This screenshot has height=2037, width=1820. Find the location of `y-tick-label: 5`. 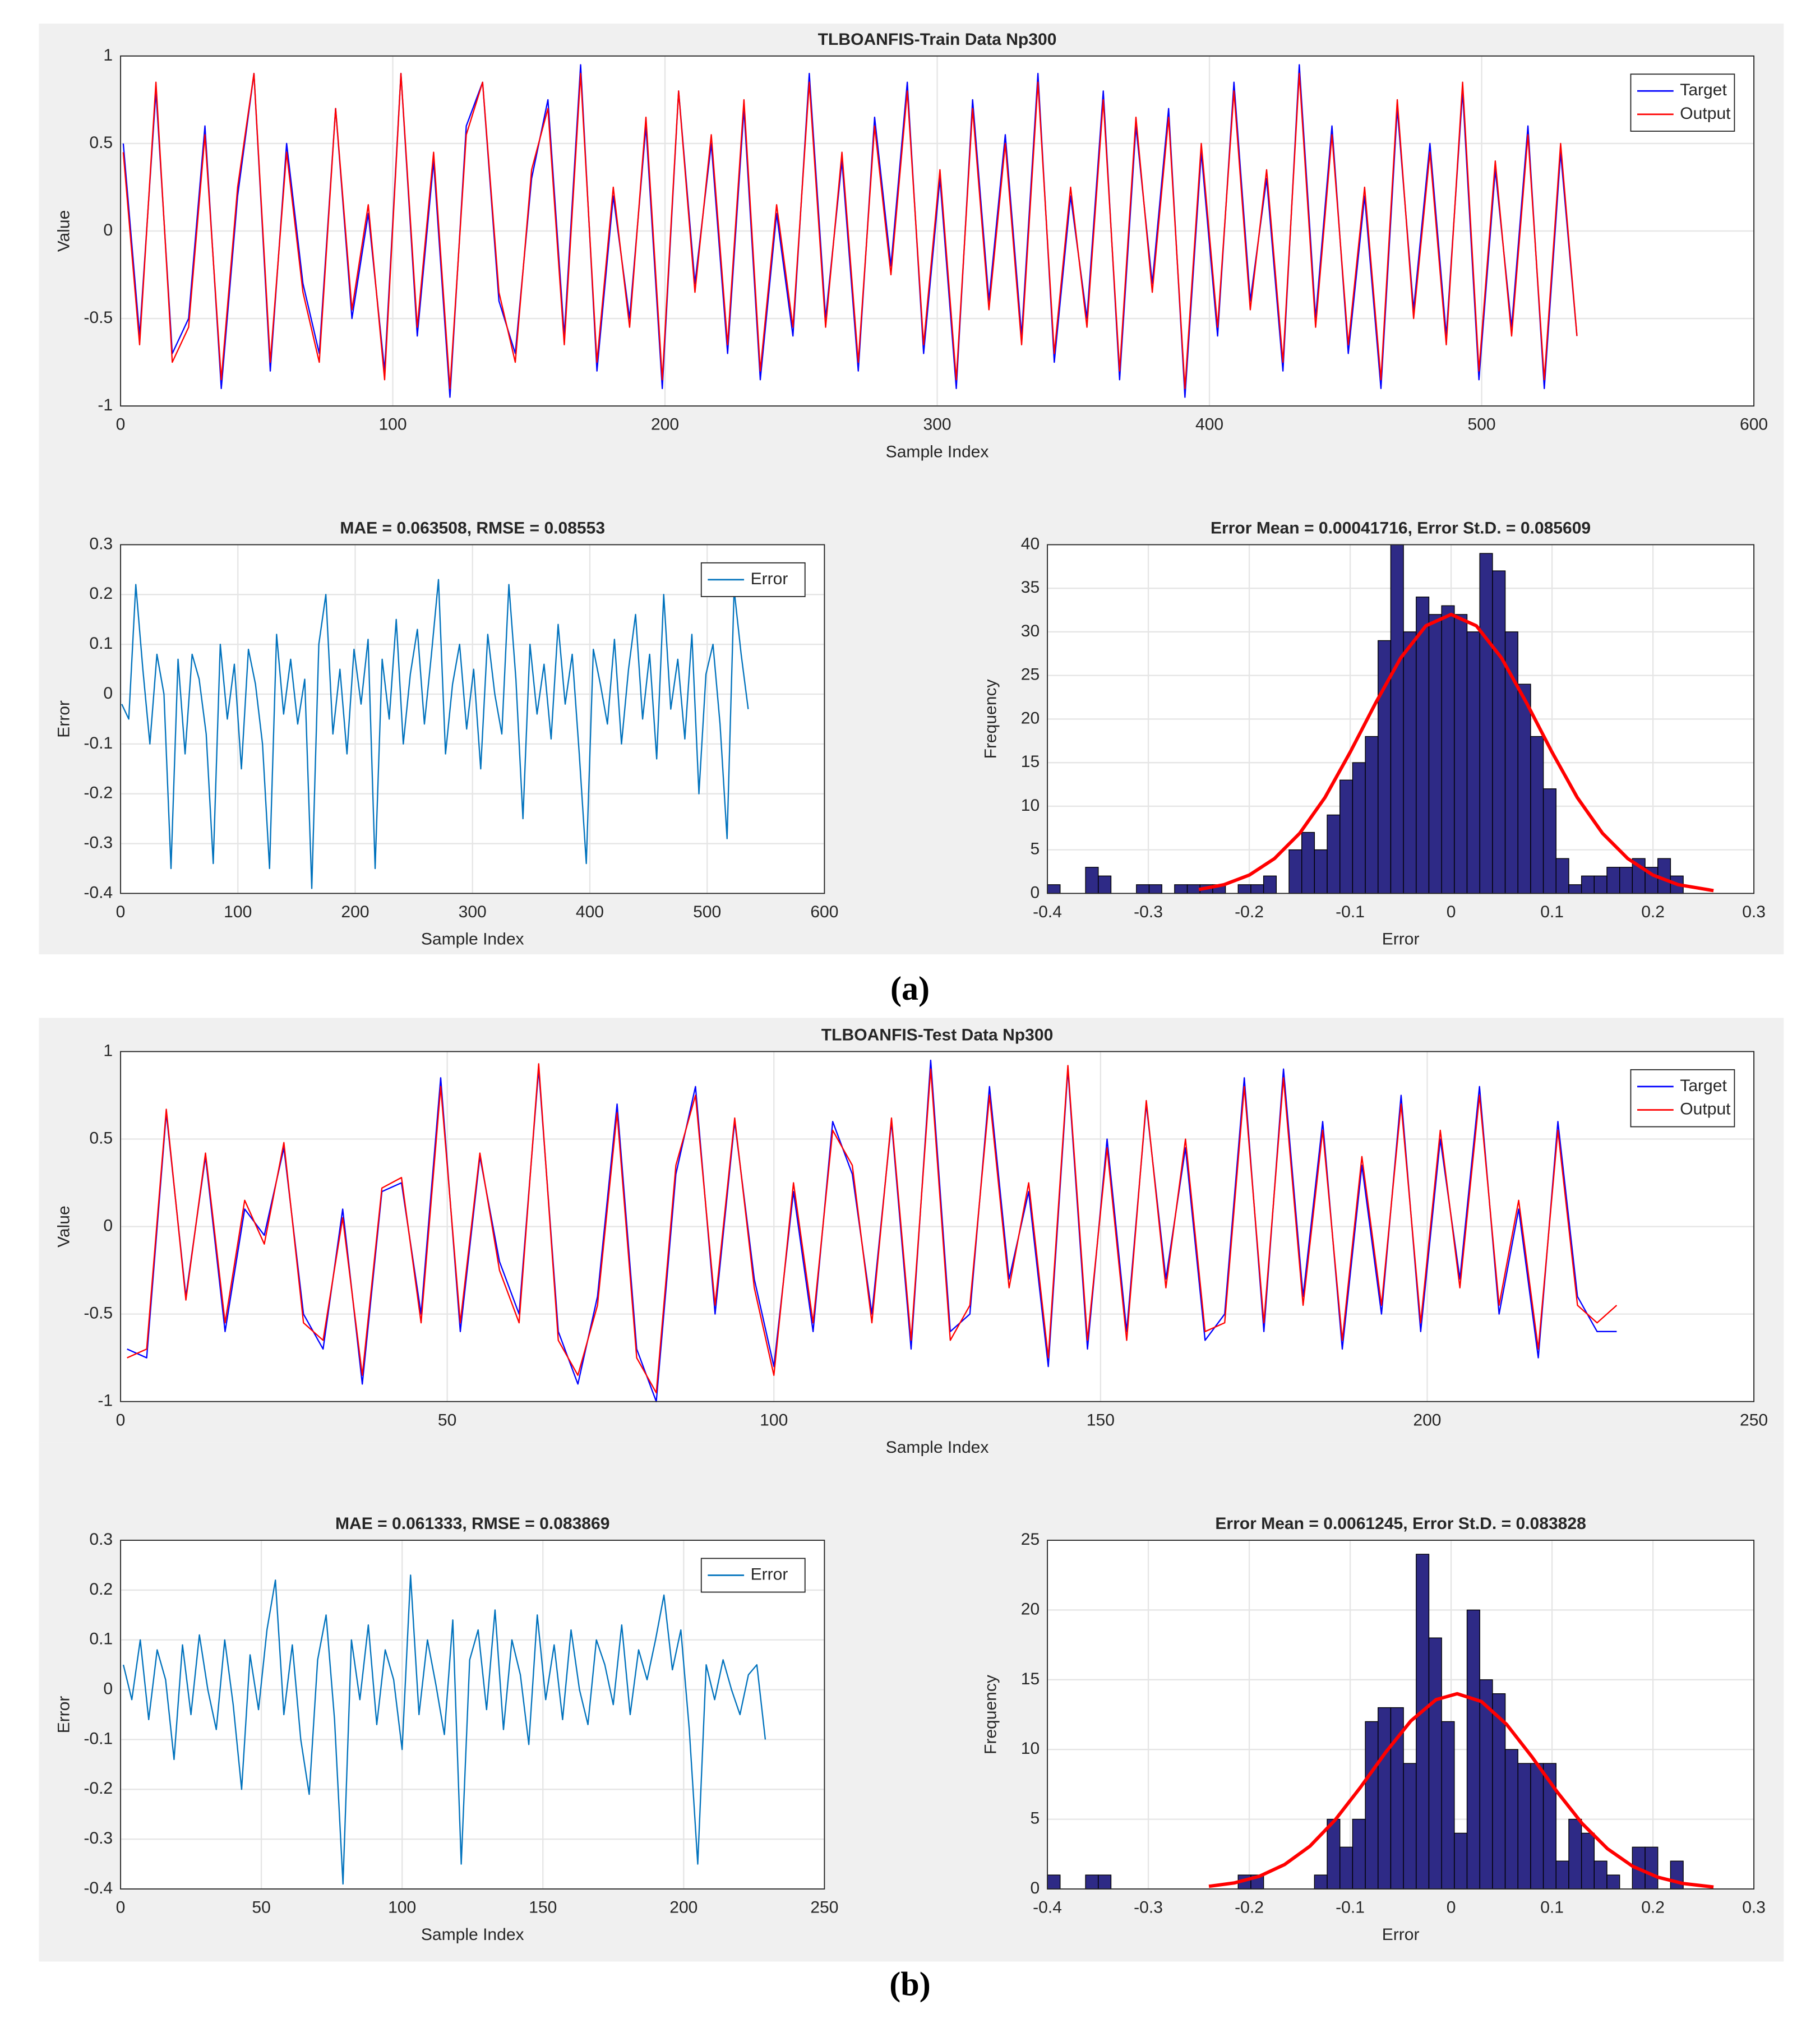

y-tick-label: 5 is located at coordinates (1035, 849).